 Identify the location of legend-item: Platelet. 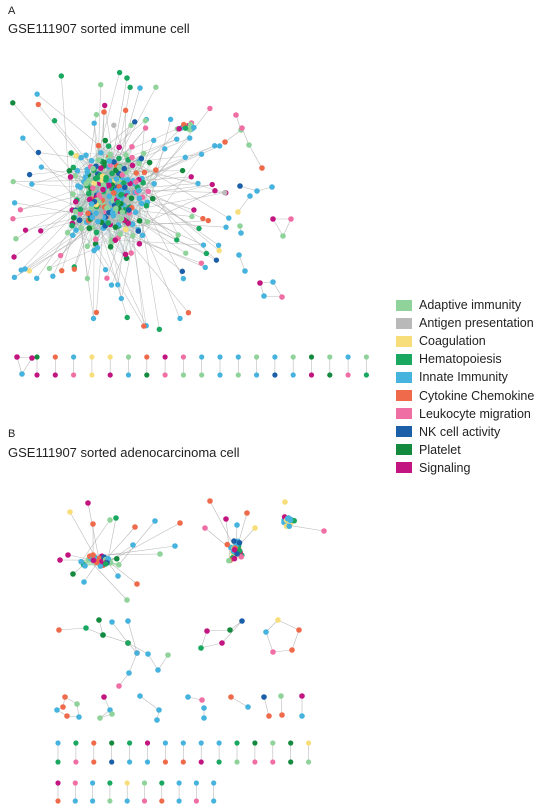
(465, 450).